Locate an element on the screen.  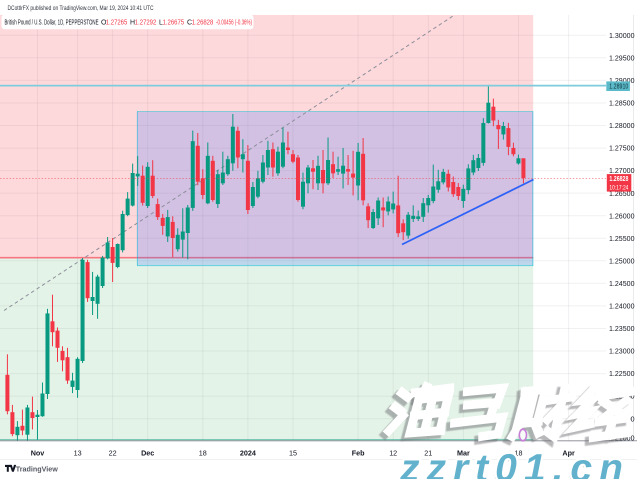
svg-text: -0.00456 (-0.36%) is located at coordinates (234, 23).